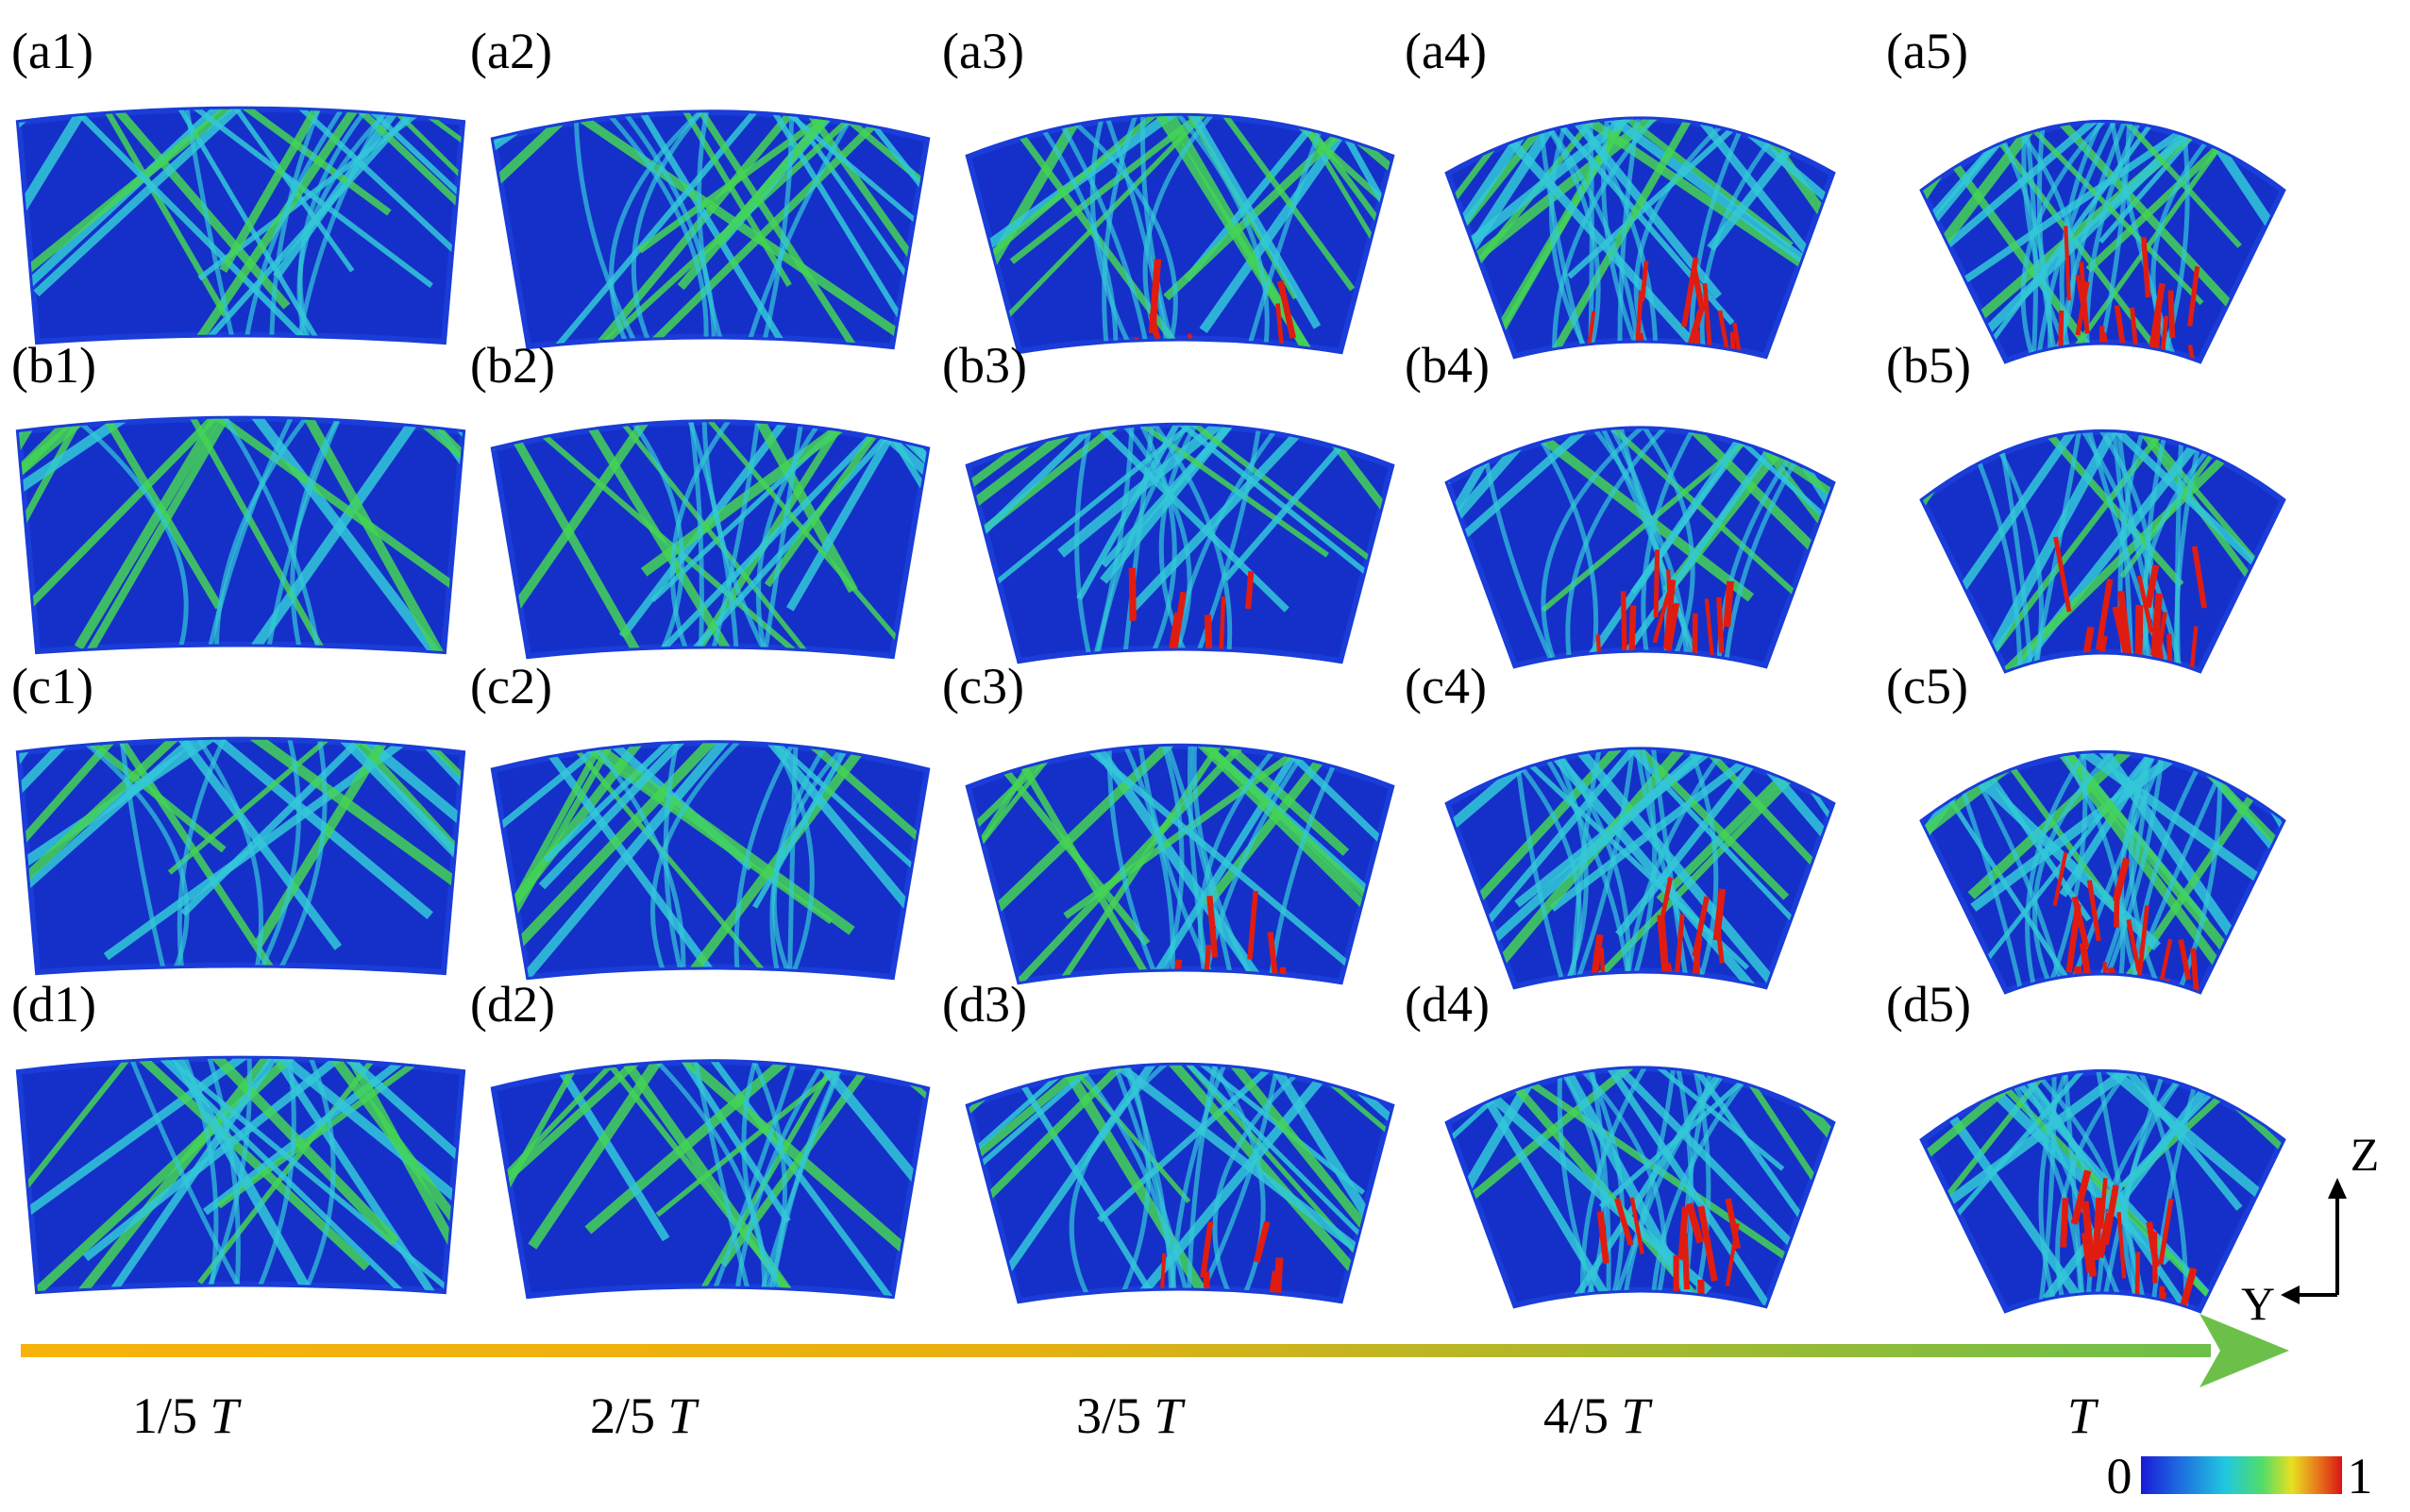 The width and height of the screenshot is (2410, 1512). I want to click on time-labels: 1/5 T 2/5 T 3/5 T 4/5 T T, so click(1115, 1415).